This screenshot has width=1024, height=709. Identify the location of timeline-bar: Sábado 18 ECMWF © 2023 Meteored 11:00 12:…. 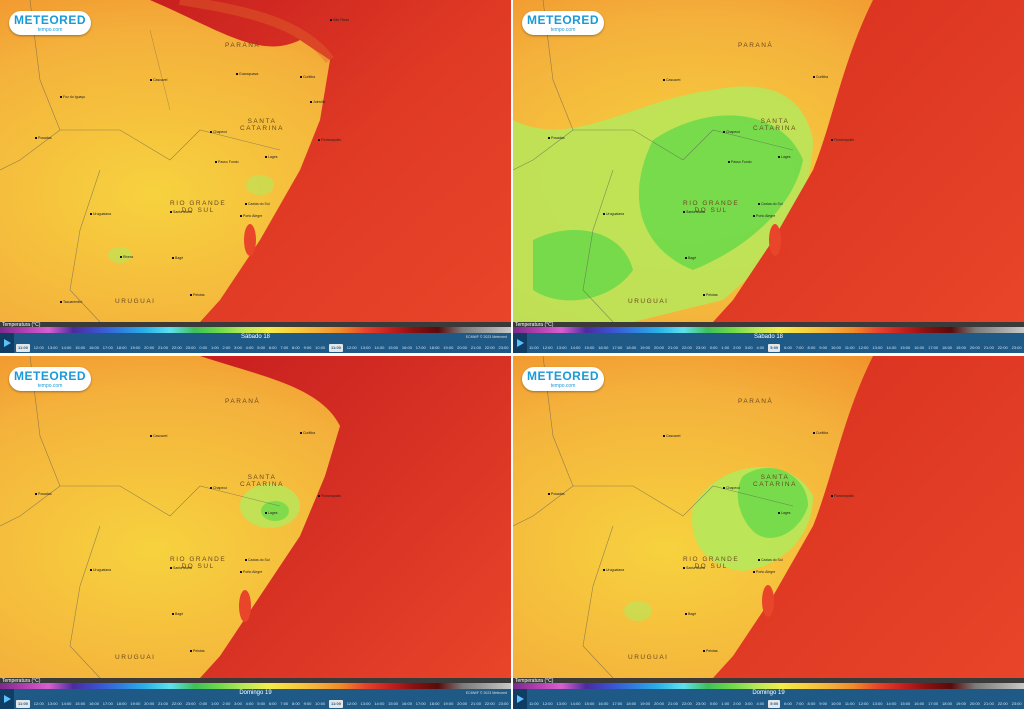
(255, 343).